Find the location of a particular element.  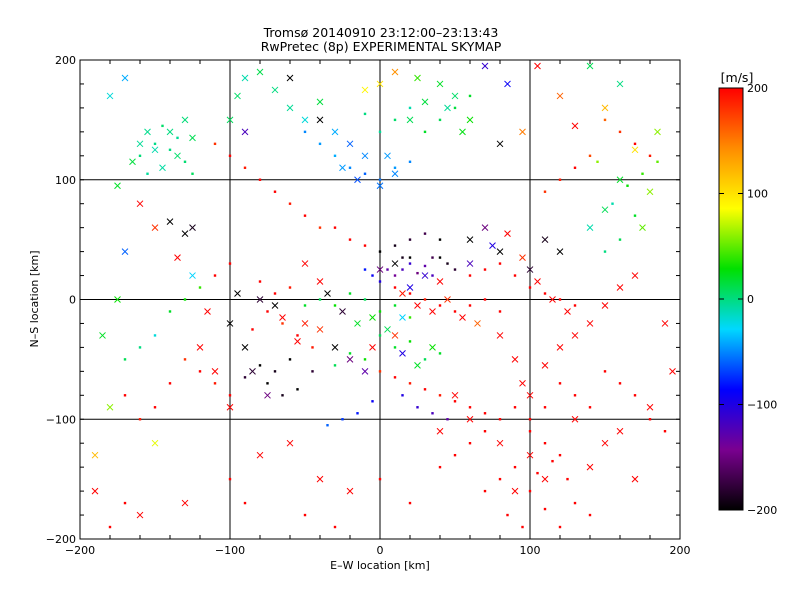

colorbar-tick-label: 0 is located at coordinates (750, 299).